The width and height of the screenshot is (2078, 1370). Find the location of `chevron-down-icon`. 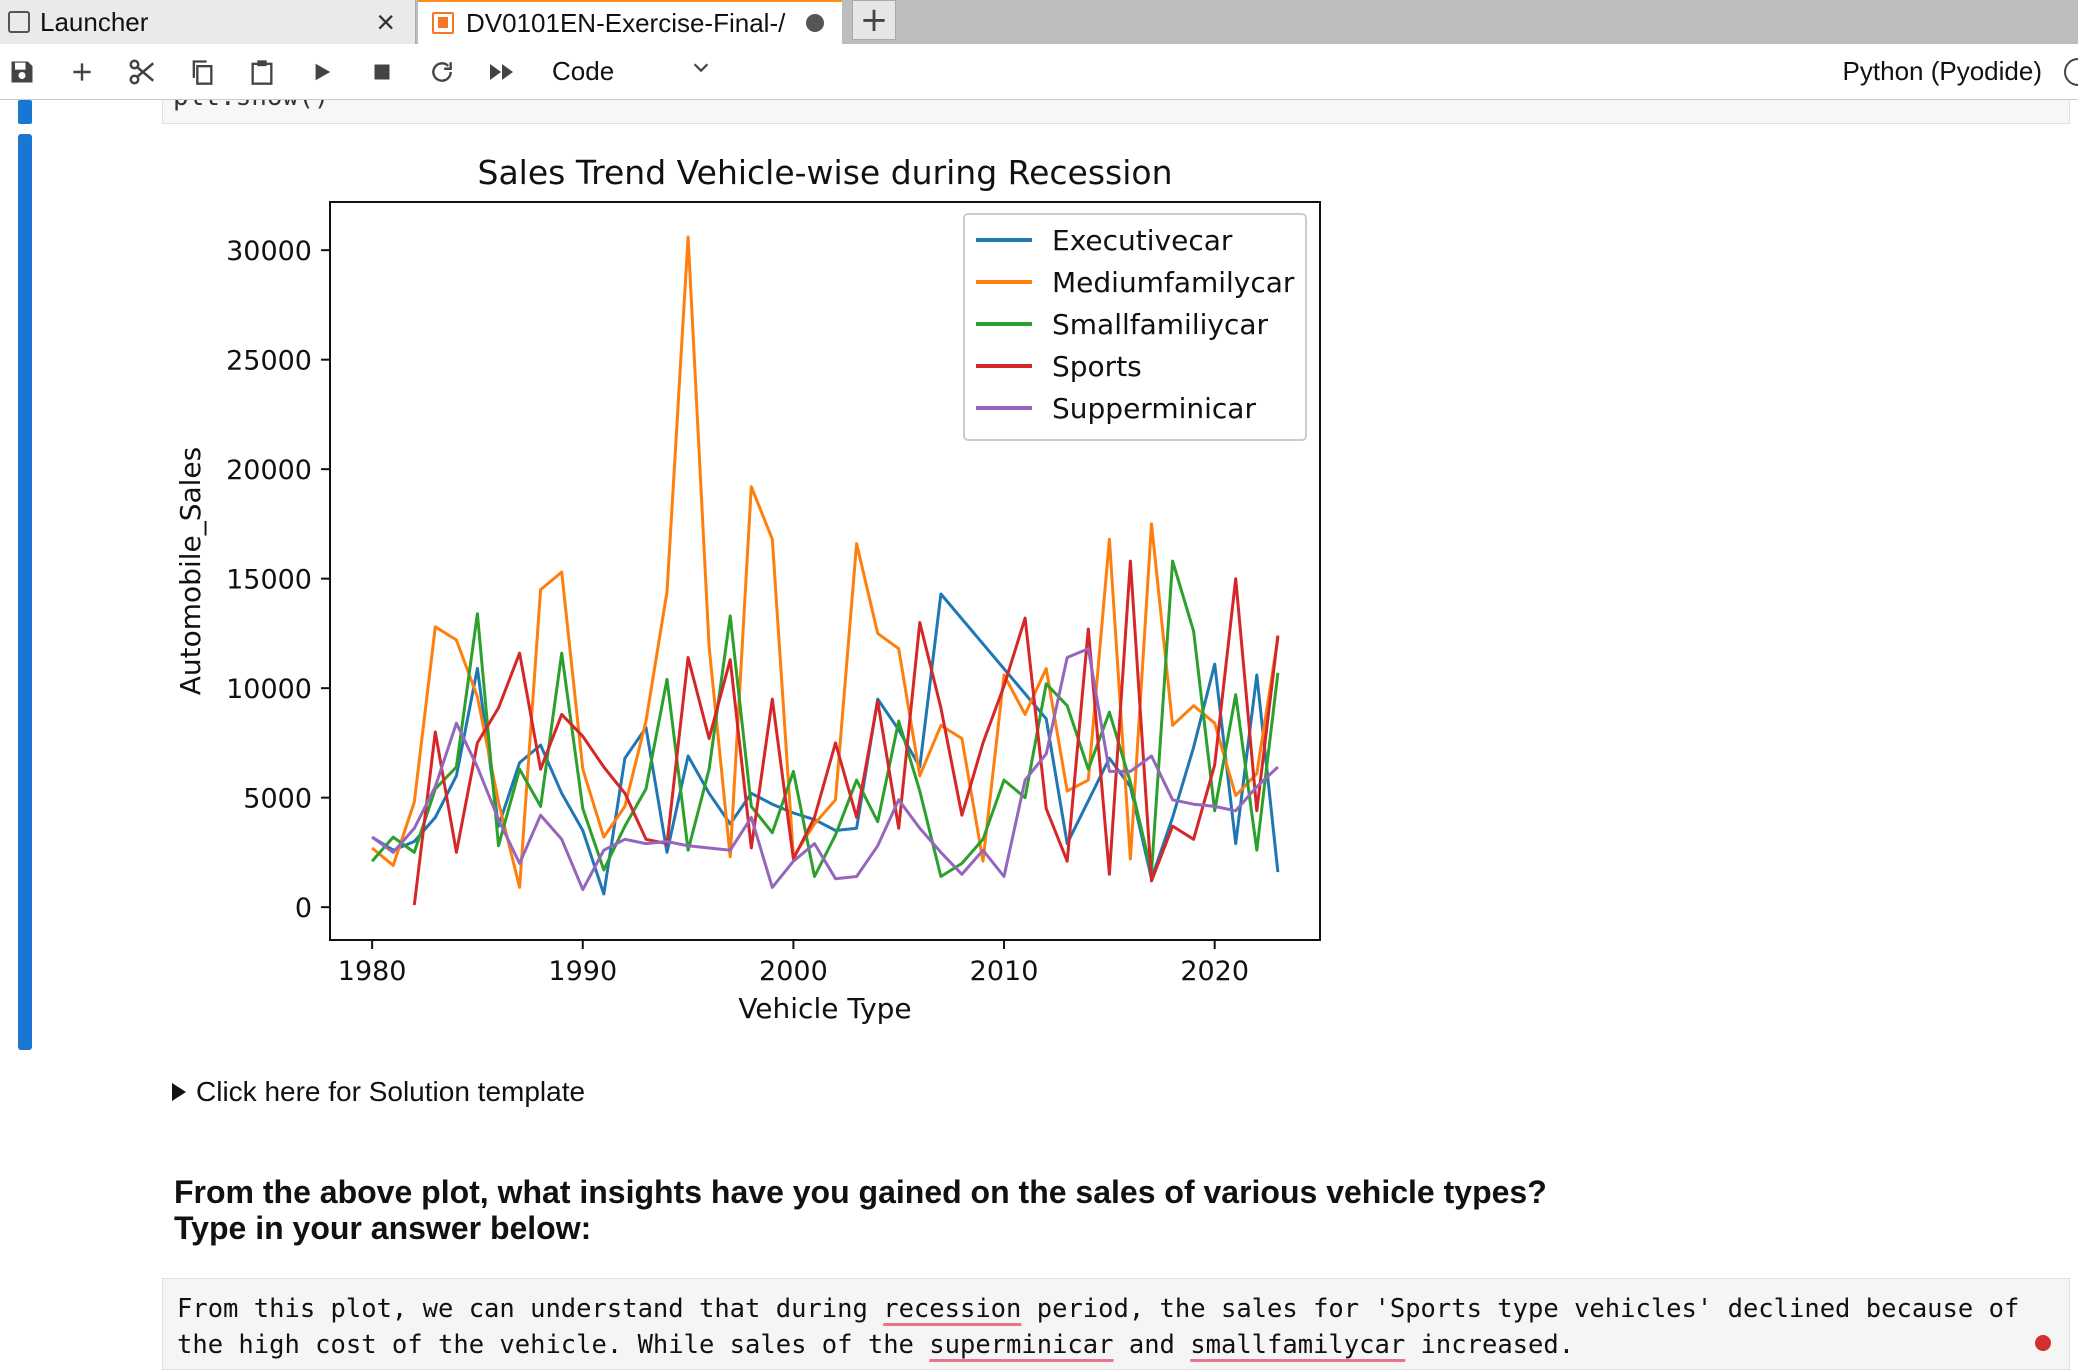

chevron-down-icon is located at coordinates (701, 69).